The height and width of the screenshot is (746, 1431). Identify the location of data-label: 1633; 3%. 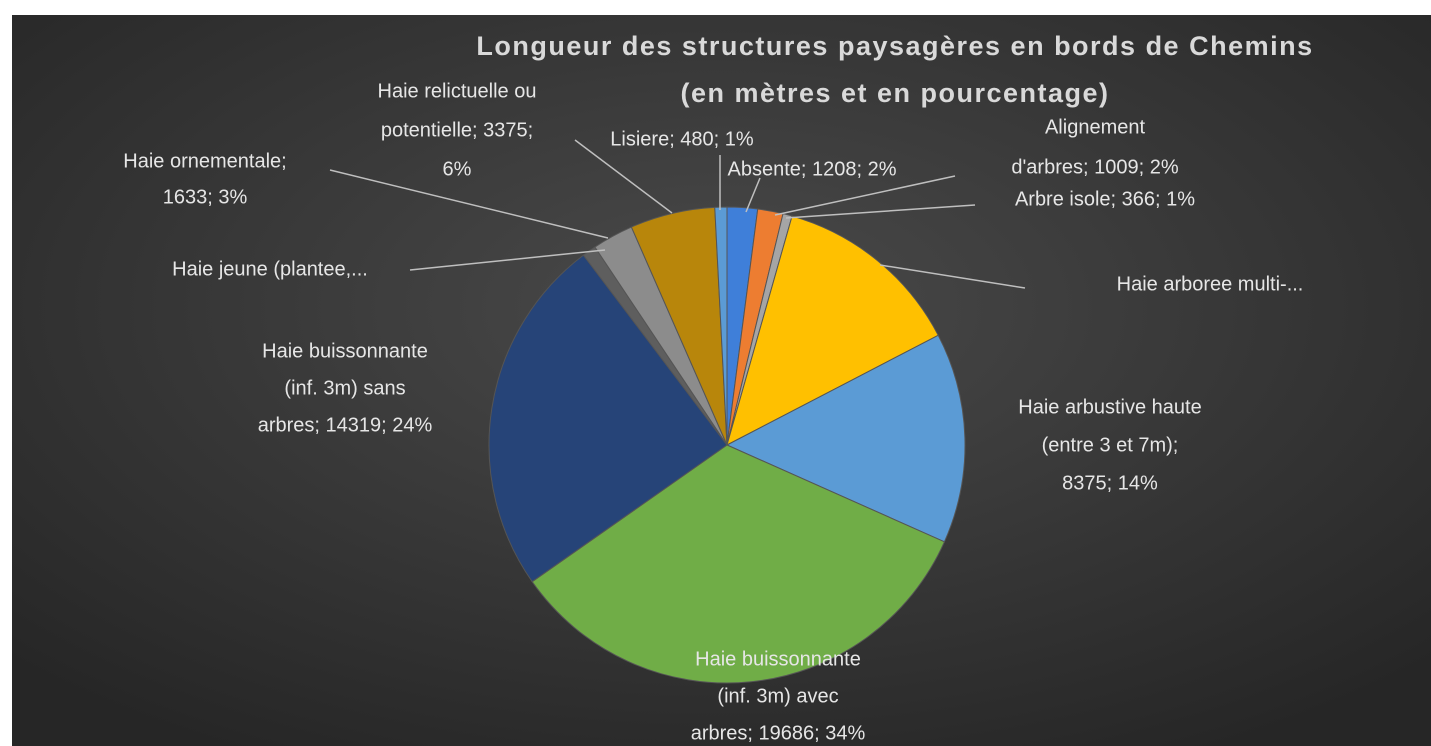
(205, 197).